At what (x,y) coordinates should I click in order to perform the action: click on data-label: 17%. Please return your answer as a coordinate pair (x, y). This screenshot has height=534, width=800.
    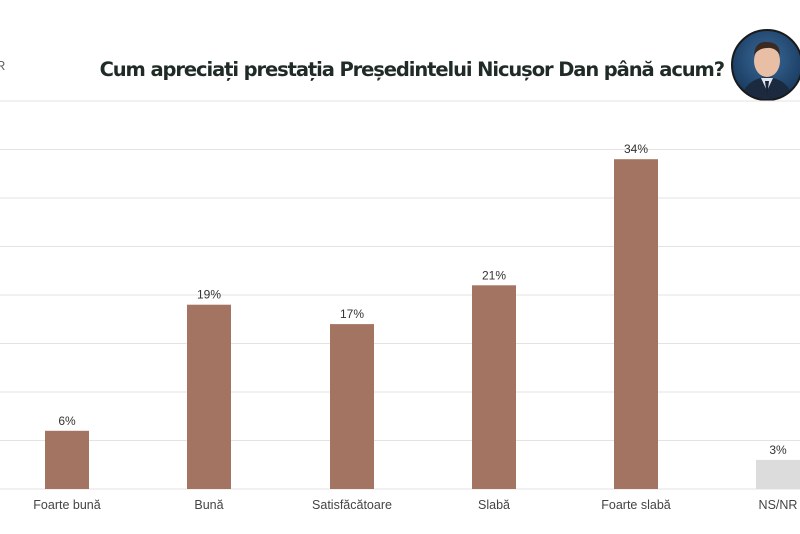
    Looking at the image, I should click on (352, 314).